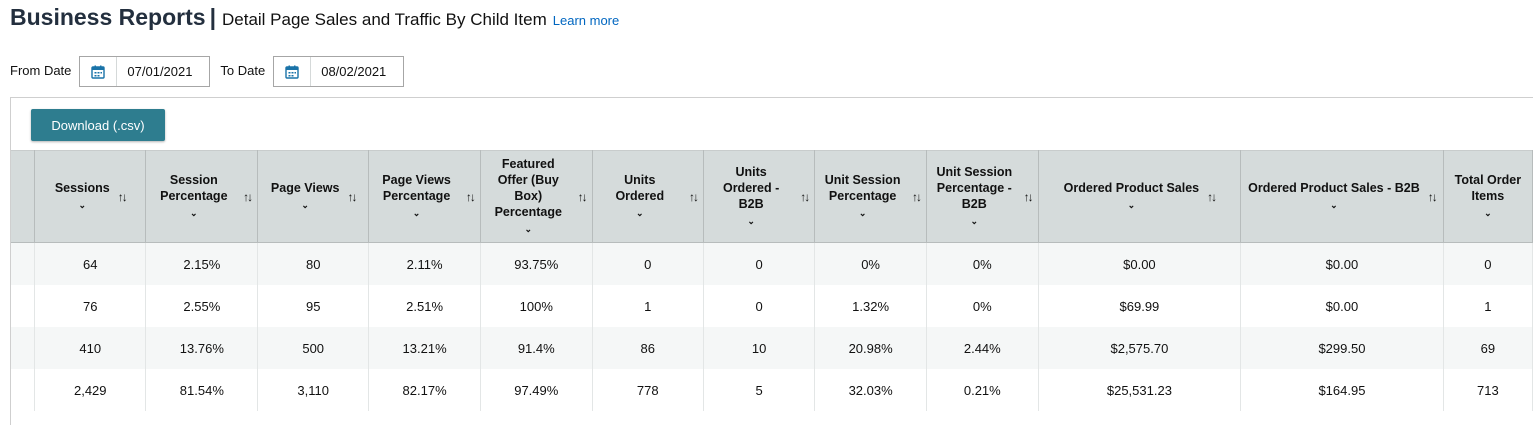 The height and width of the screenshot is (425, 1536). What do you see at coordinates (536, 196) in the screenshot?
I see `column-header-featured-offer: Featured Offer (Buy Box) Percentage ⌄ ↑↓` at bounding box center [536, 196].